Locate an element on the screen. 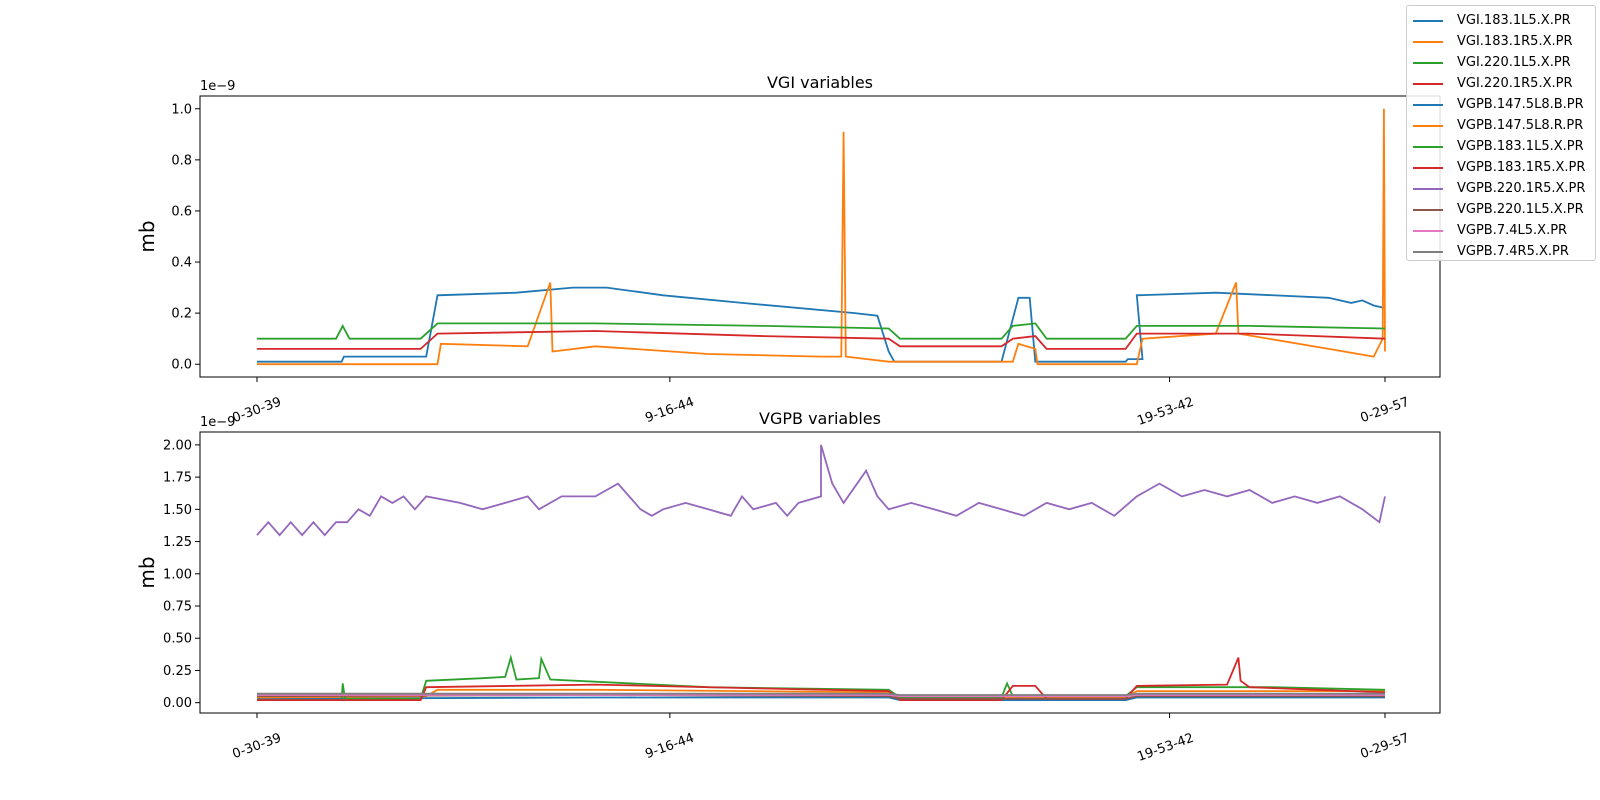  series-line-VGI.183.1L5.X.PR is located at coordinates (821, 324).